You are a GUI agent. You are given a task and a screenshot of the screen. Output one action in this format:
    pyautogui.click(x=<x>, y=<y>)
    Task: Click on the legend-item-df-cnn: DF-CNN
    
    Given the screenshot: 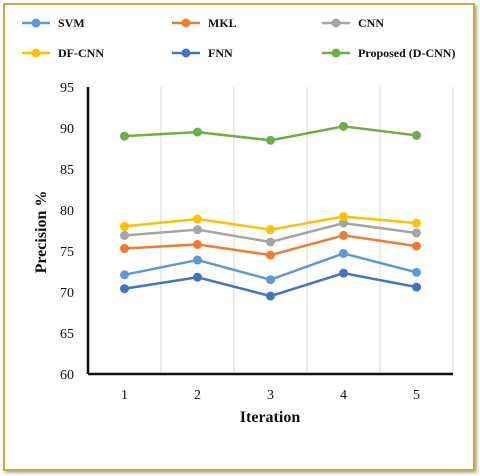 What is the action you would take?
    pyautogui.click(x=63, y=53)
    